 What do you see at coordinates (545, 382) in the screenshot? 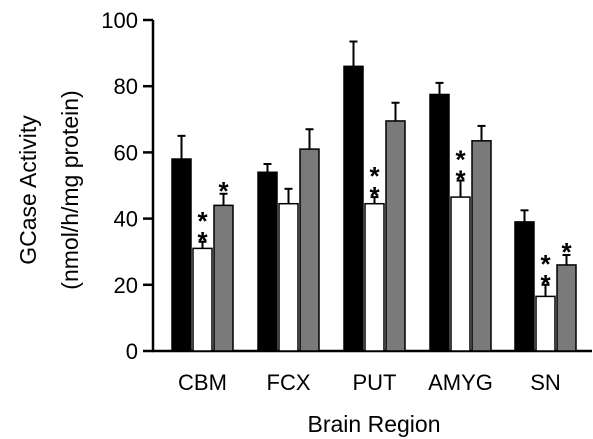
I see `category-label-sn: SN` at bounding box center [545, 382].